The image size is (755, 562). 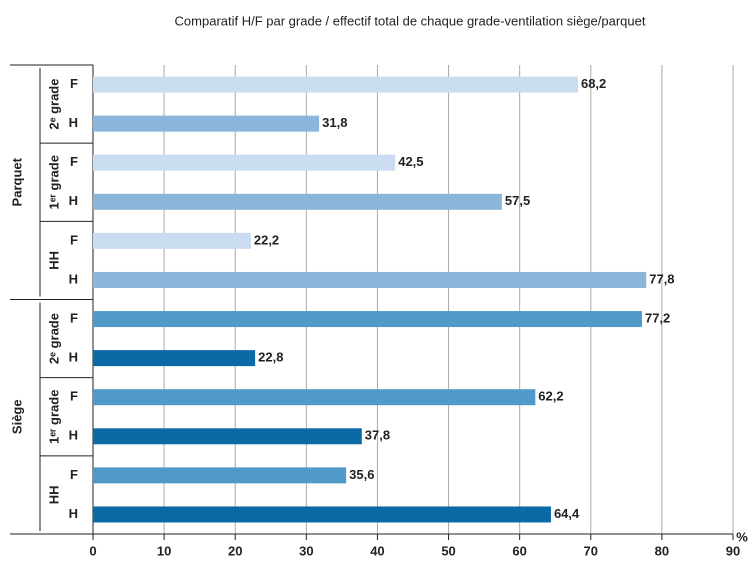 I want to click on value-label: 64,4, so click(x=567, y=513).